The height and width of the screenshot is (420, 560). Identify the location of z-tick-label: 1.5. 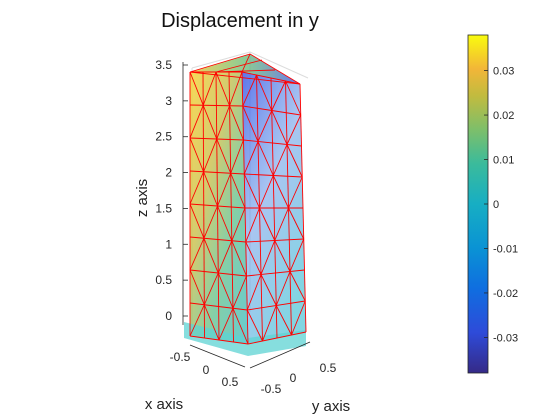
(163, 208).